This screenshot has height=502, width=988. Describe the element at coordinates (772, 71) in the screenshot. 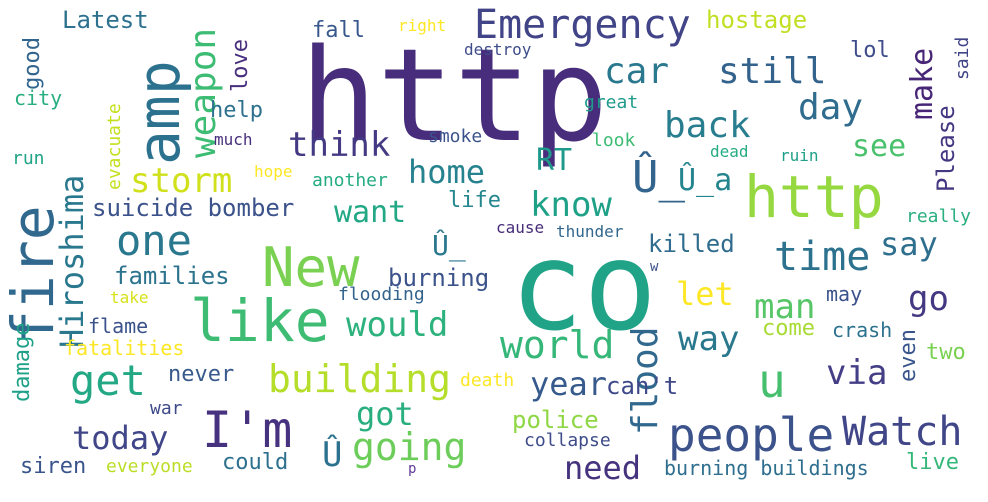

I see `cloud-word: still` at that location.